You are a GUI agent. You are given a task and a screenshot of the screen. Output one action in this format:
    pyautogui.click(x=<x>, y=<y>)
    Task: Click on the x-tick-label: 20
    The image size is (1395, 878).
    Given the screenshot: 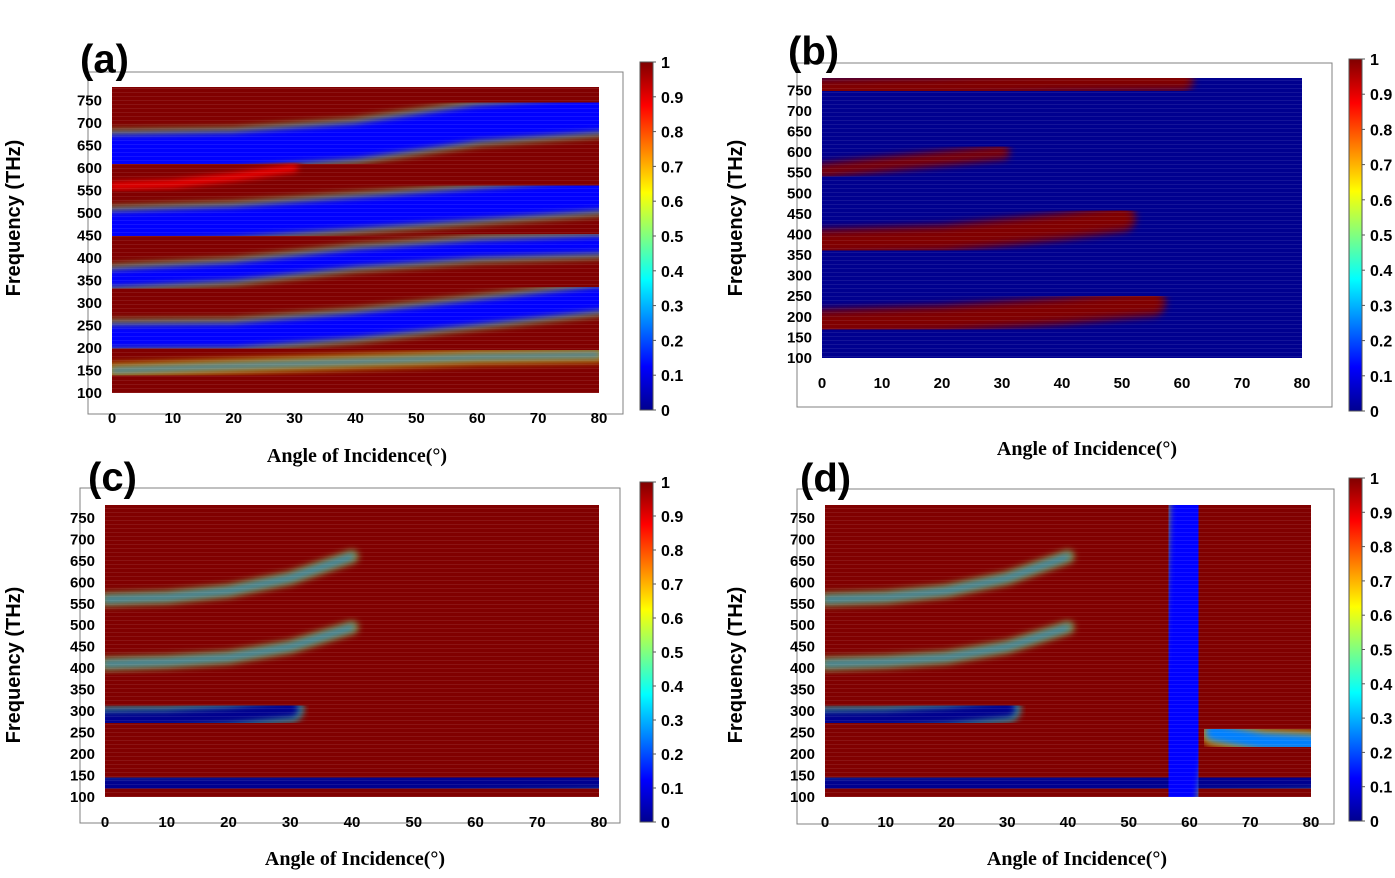 What is the action you would take?
    pyautogui.click(x=233, y=418)
    